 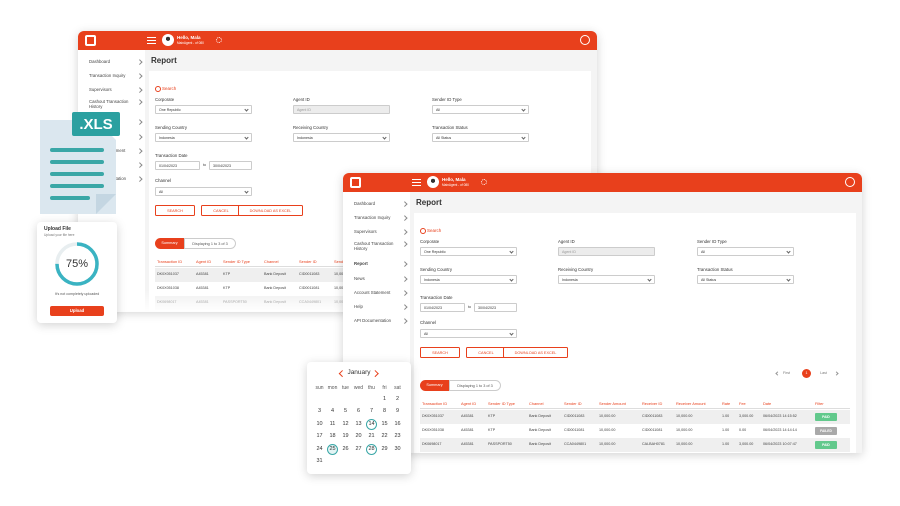 What do you see at coordinates (826, 417) in the screenshot?
I see `status-badge: PAID` at bounding box center [826, 417].